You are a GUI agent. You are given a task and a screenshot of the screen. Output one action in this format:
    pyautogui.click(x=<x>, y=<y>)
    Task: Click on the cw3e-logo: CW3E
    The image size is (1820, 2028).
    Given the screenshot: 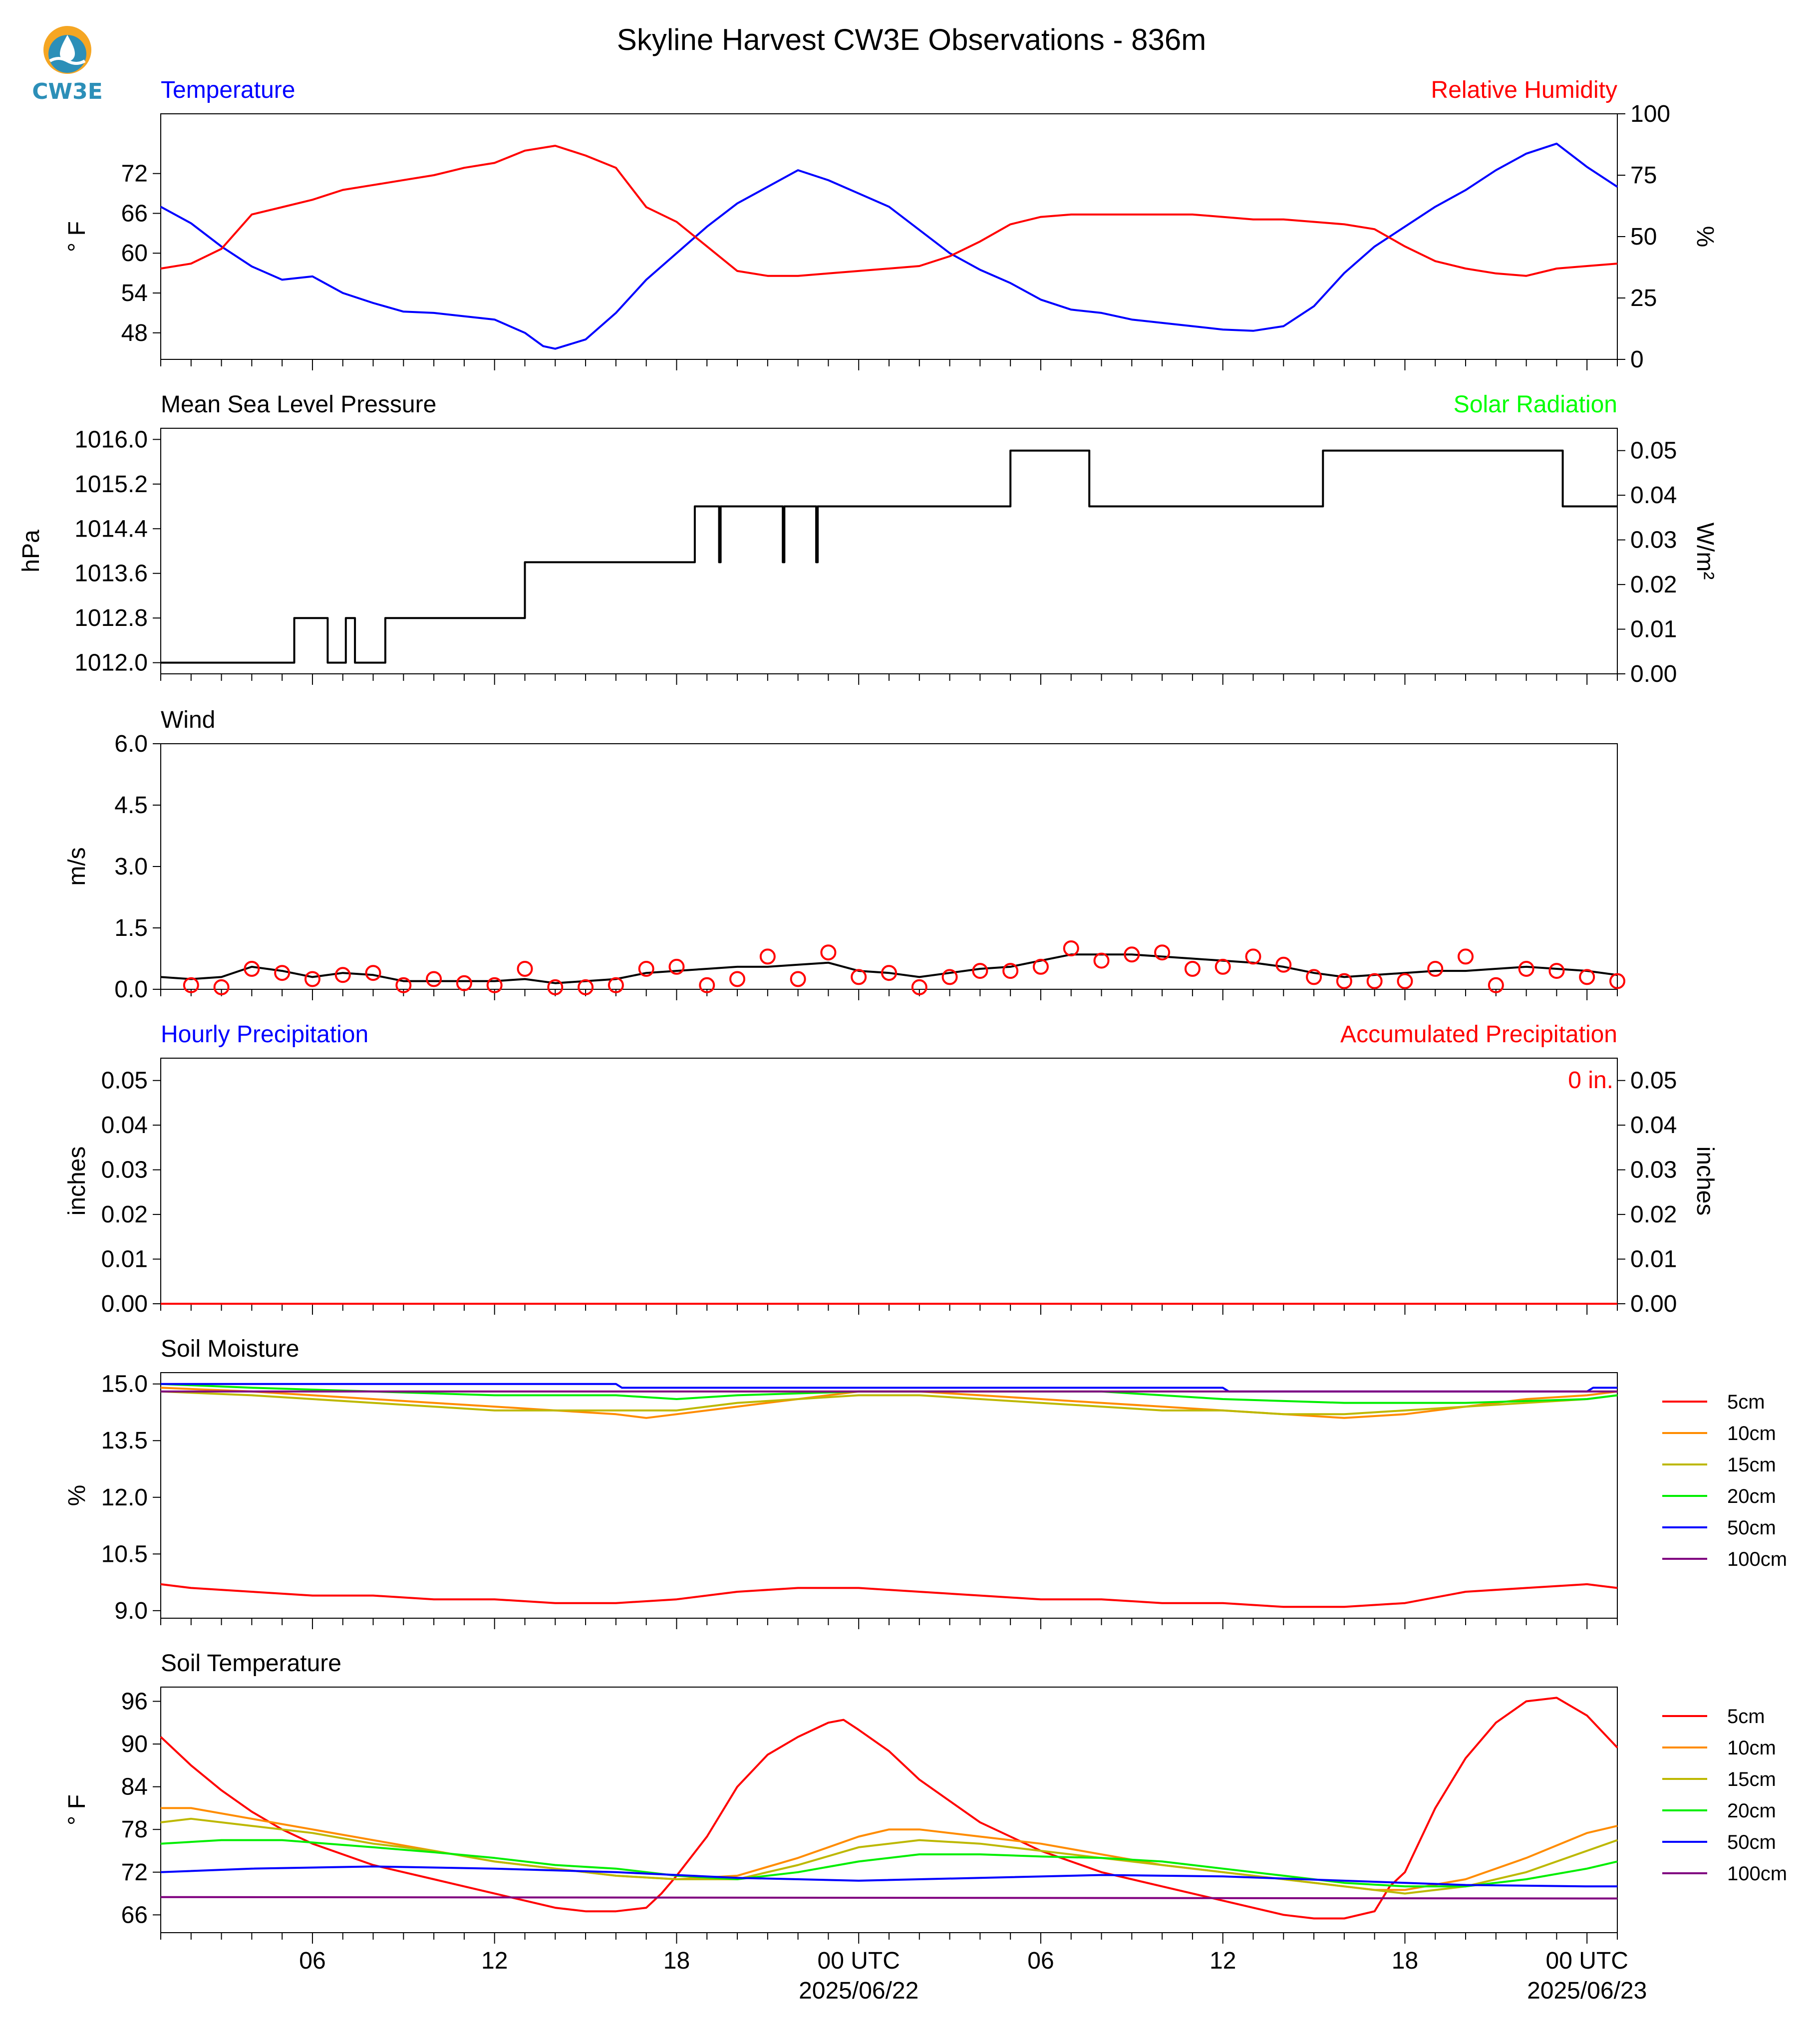 What is the action you would take?
    pyautogui.click(x=67, y=65)
    